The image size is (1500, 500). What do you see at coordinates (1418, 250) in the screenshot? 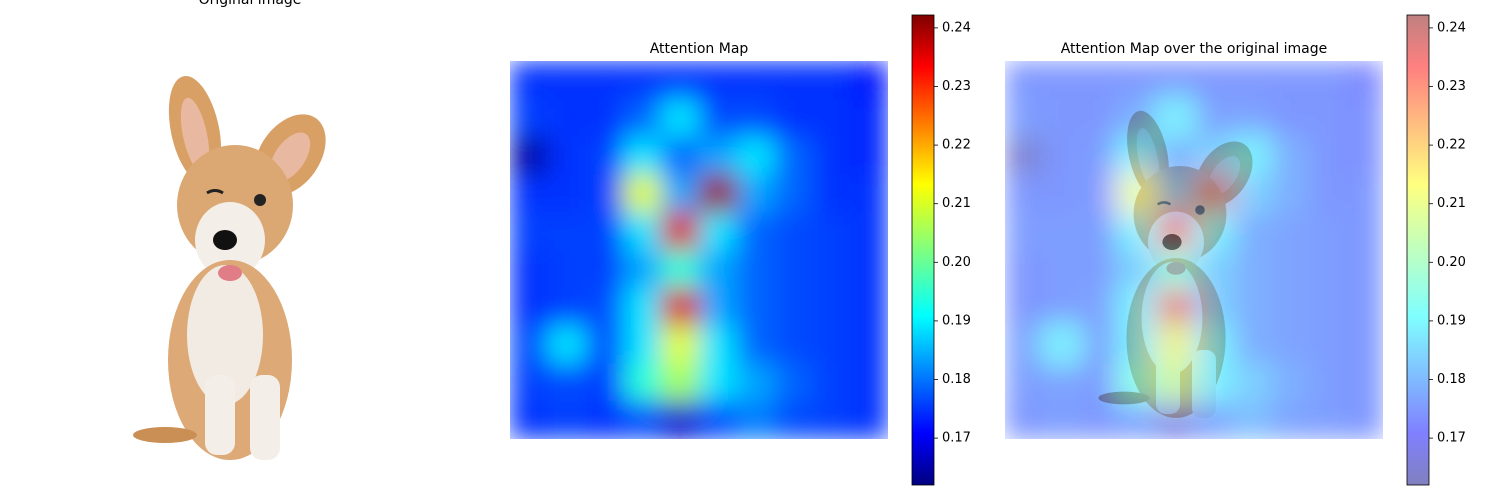
I see `colorbar-frame` at bounding box center [1418, 250].